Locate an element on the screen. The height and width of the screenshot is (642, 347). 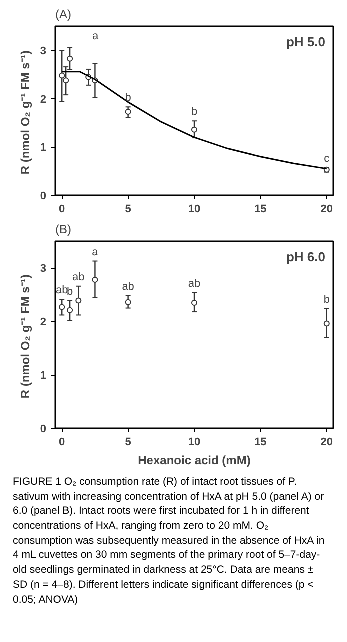
x-axis-title: Hexanoic acid (mM) is located at coordinates (194, 461).